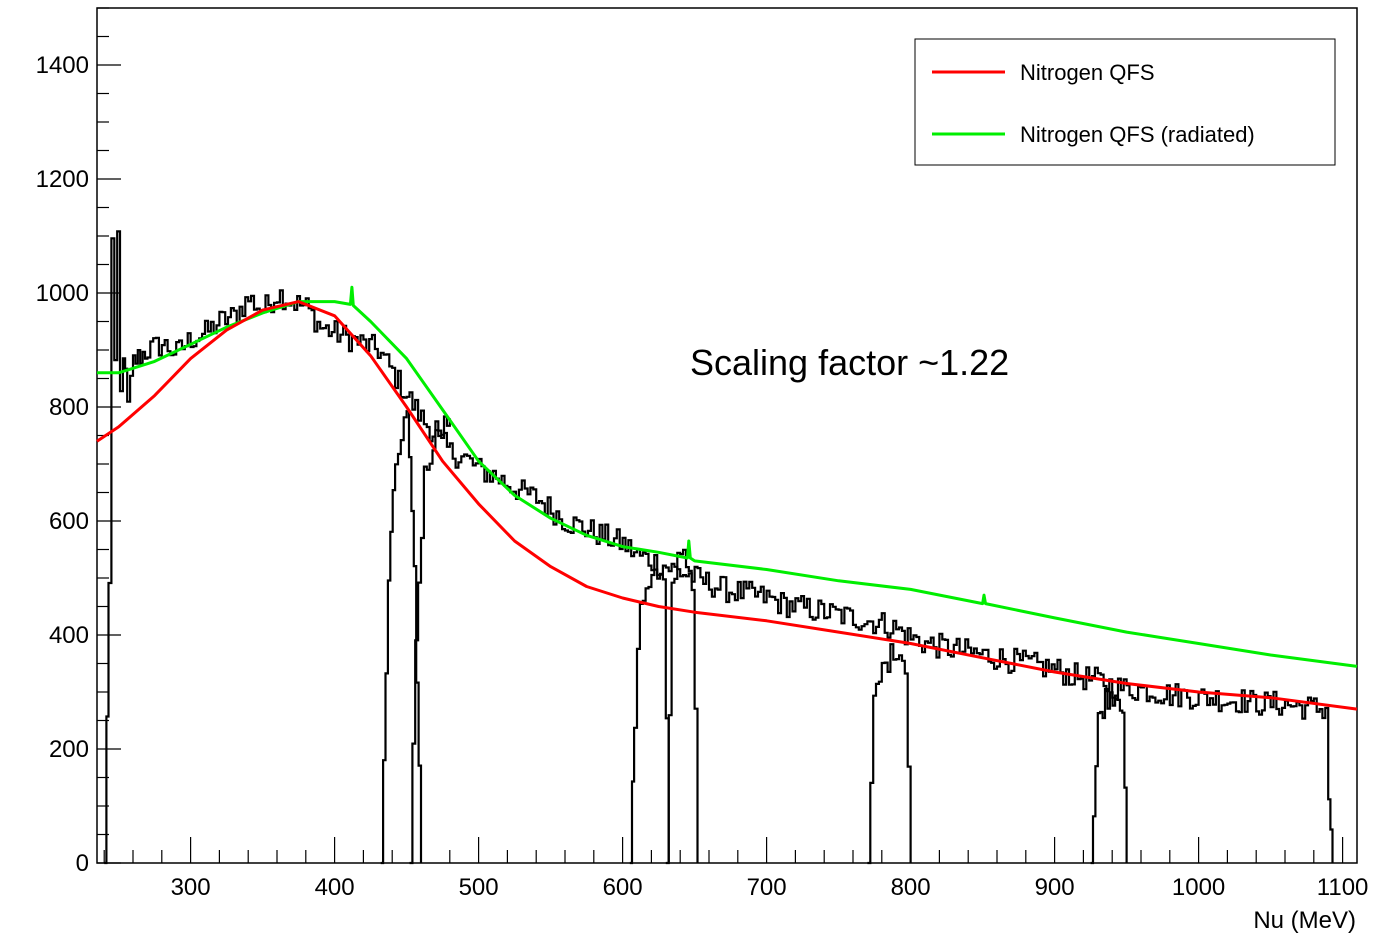 Image resolution: width=1385 pixels, height=941 pixels. I want to click on legend-label-nitrogen-qfs-radiated: Nitrogen QFS (radiated), so click(1137, 134).